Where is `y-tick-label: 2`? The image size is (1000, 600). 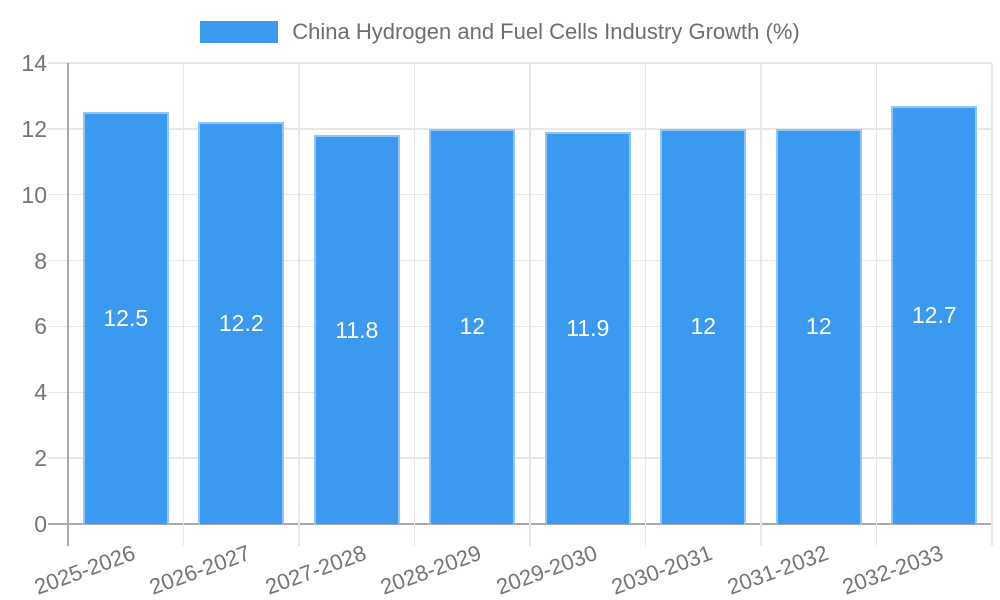
y-tick-label: 2 is located at coordinates (40, 458).